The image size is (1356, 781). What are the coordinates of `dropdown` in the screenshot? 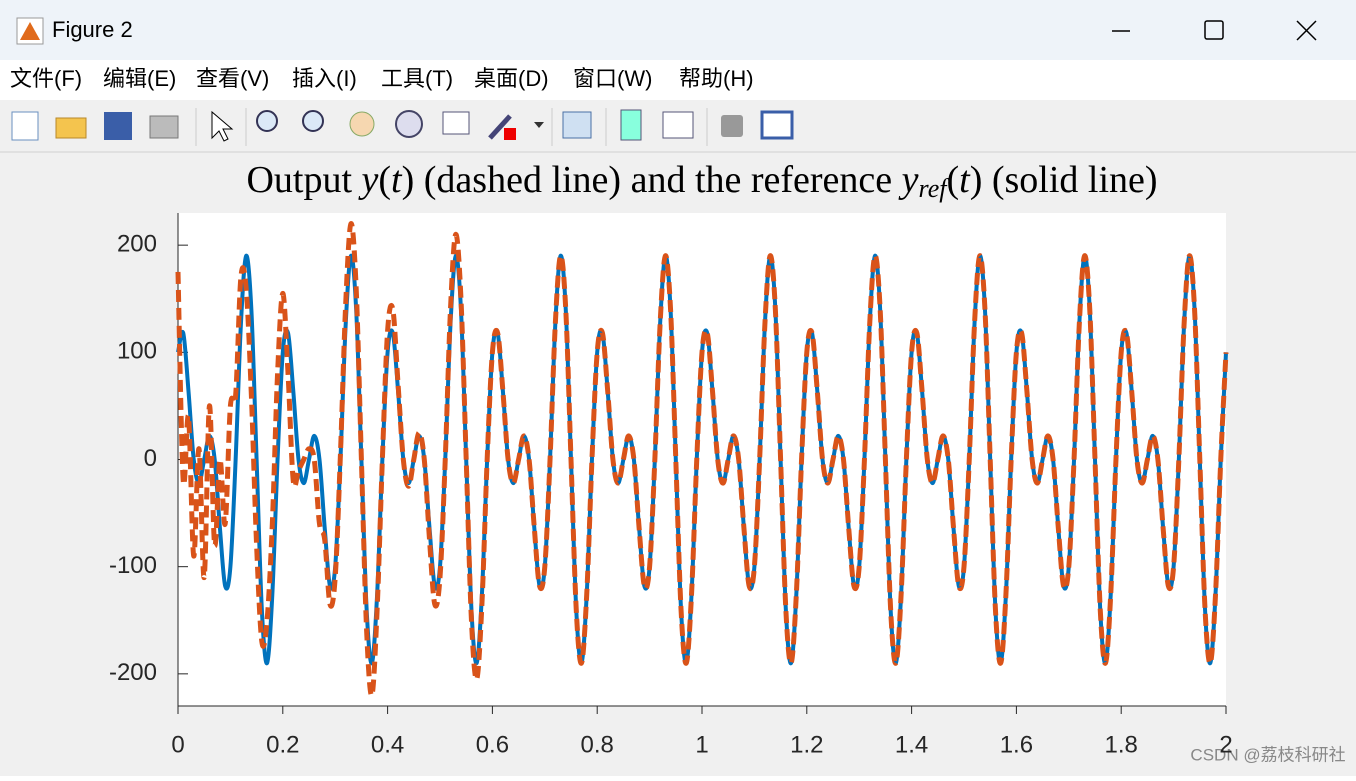 It's located at (539, 125).